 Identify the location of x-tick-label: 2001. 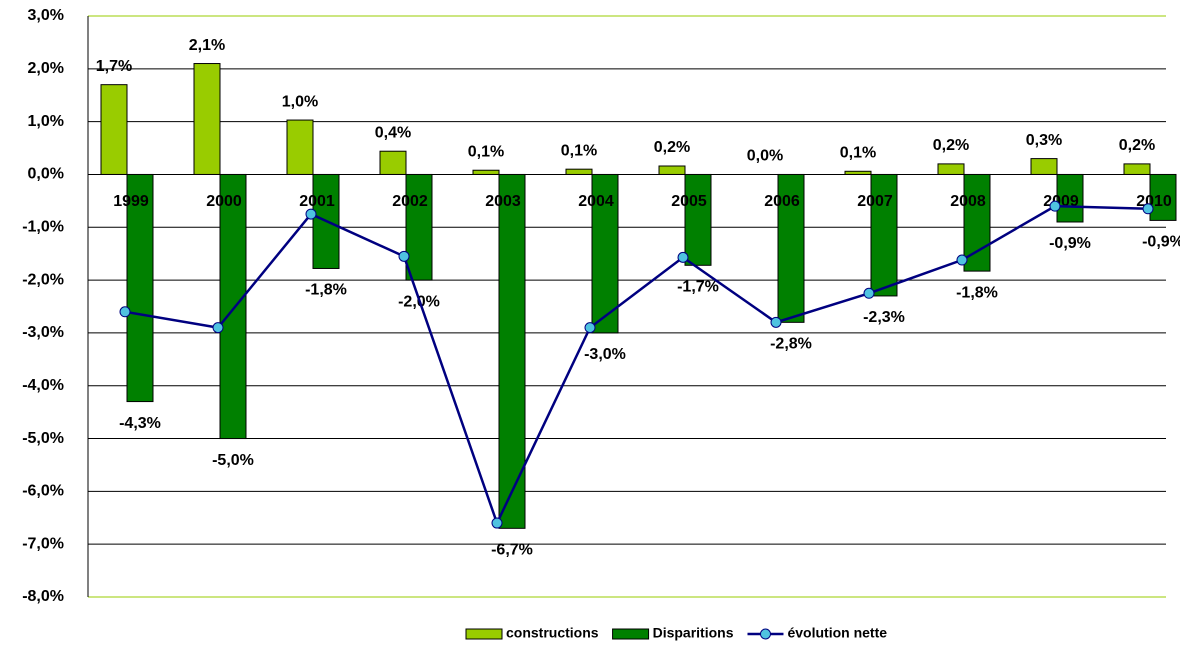
(317, 201).